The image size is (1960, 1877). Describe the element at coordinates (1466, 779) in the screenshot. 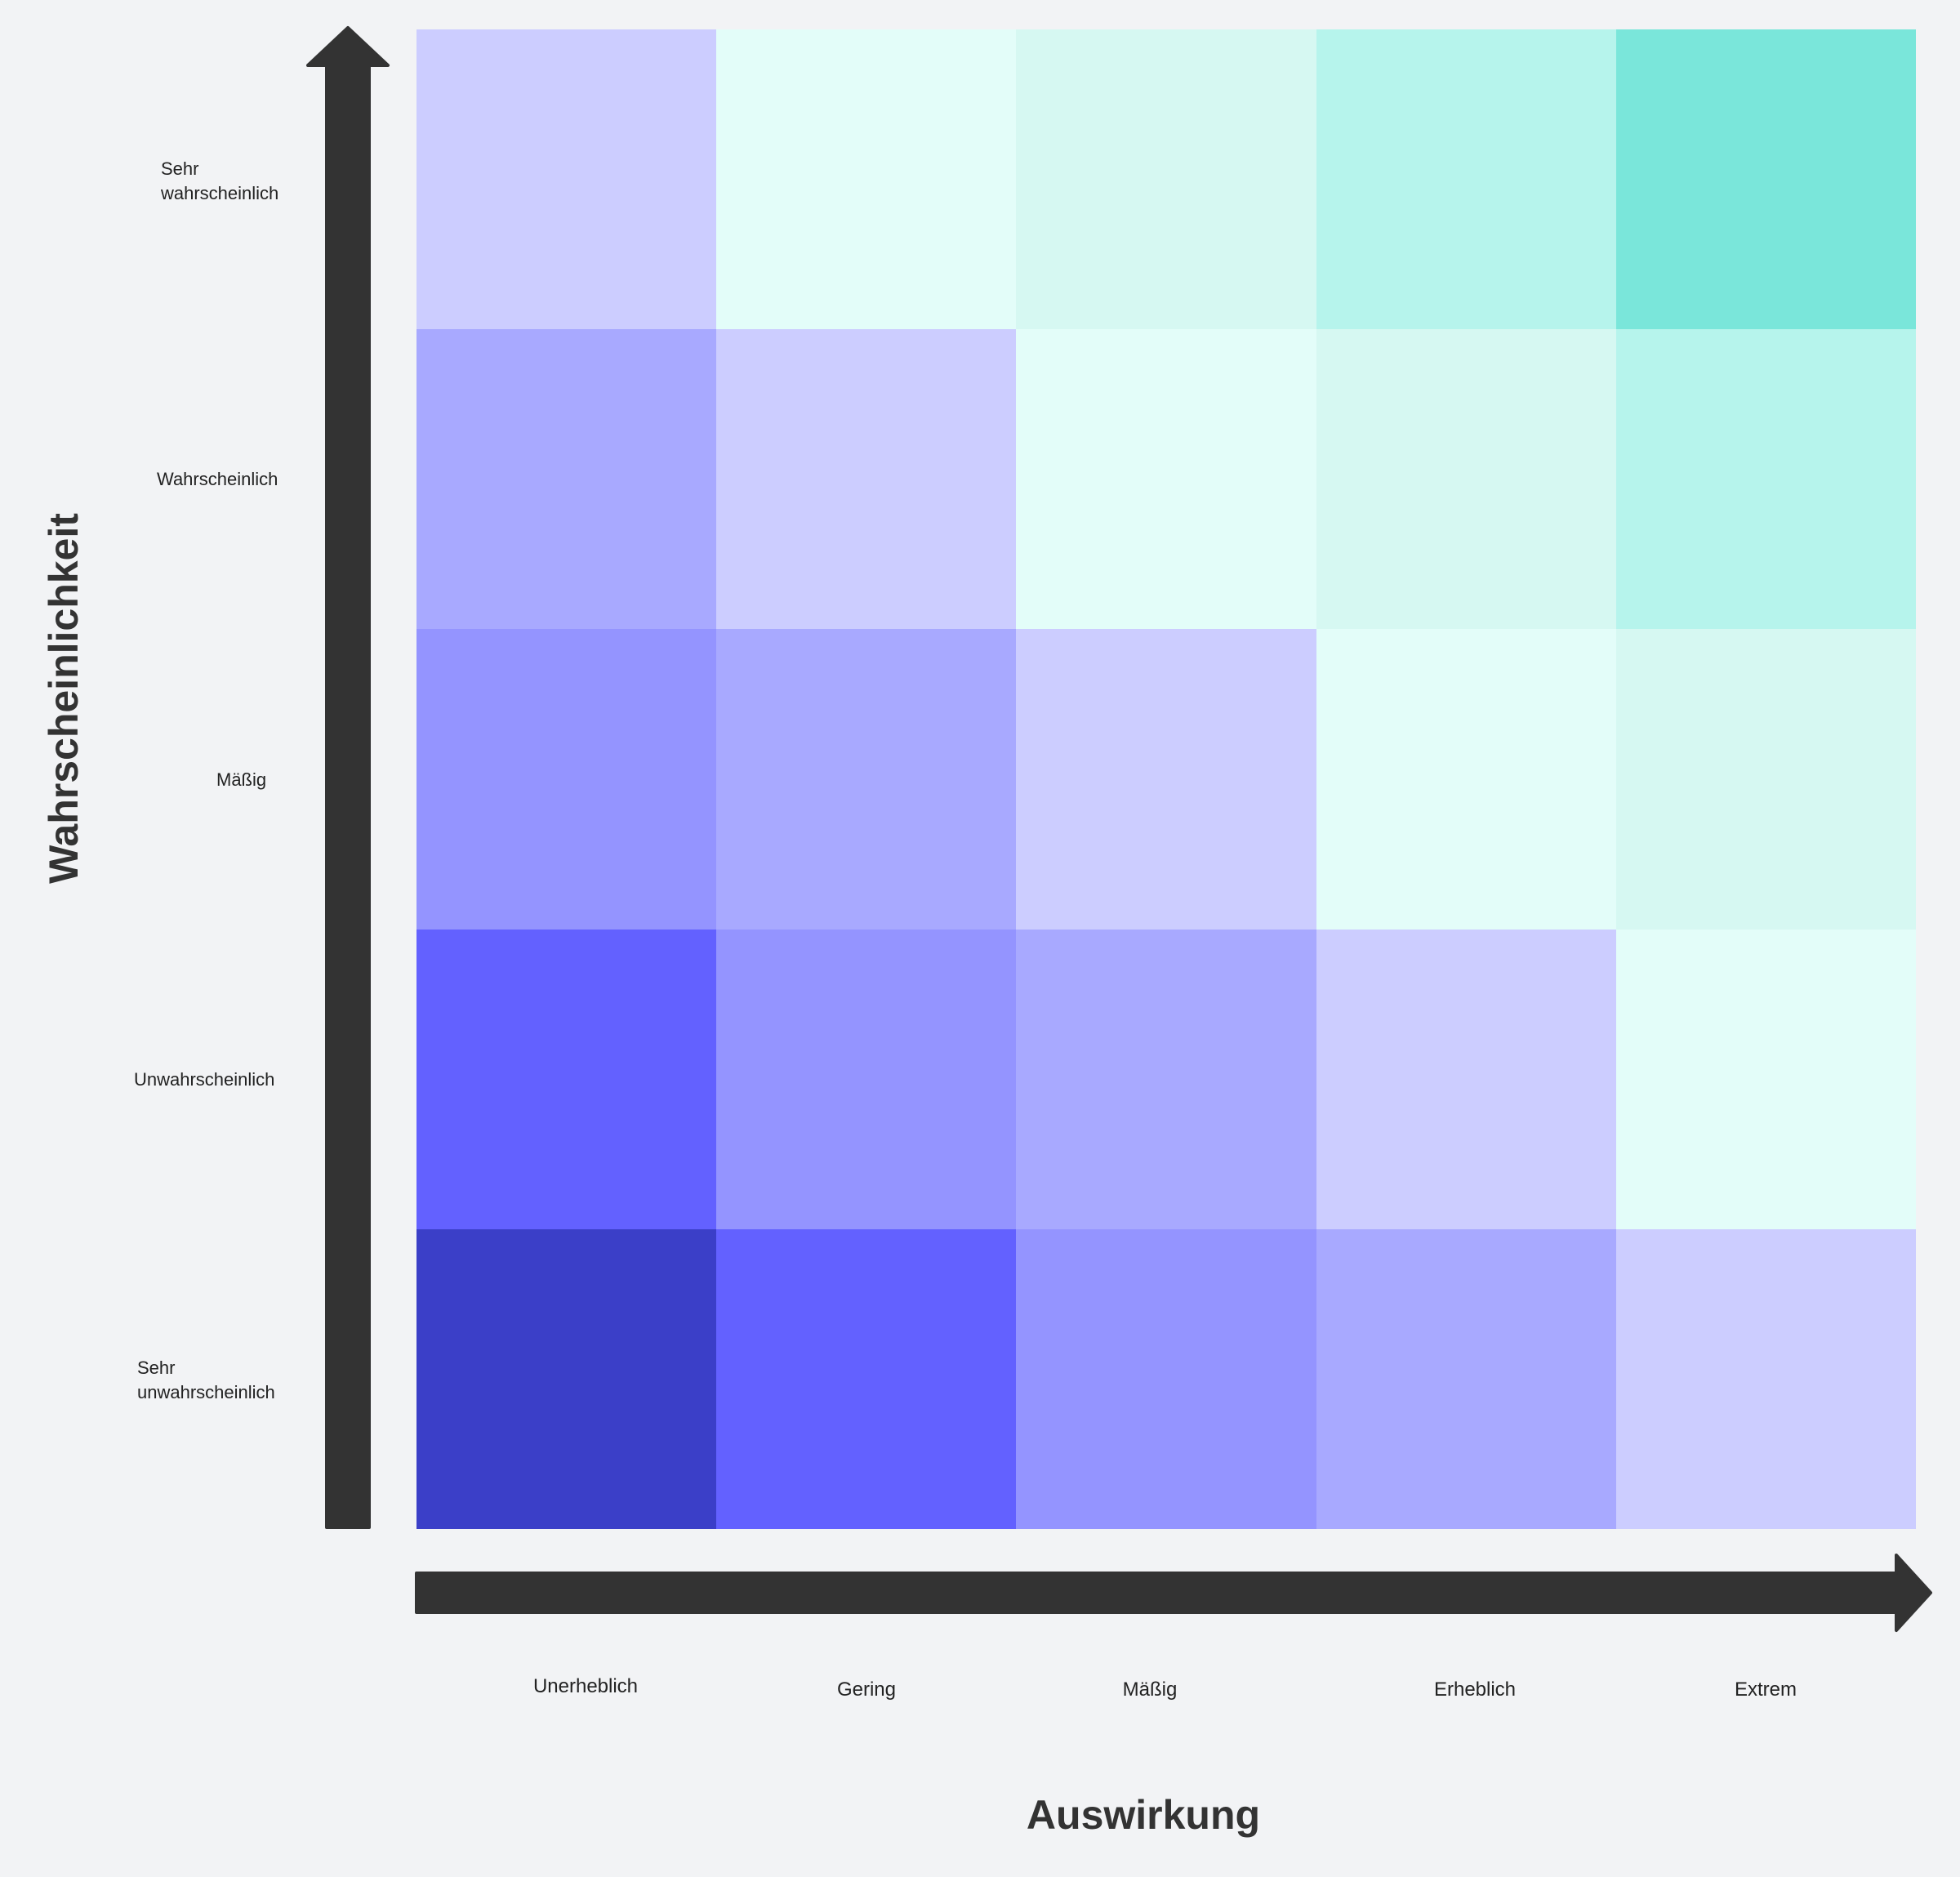

I see `matrix-cell-r3-c4` at that location.